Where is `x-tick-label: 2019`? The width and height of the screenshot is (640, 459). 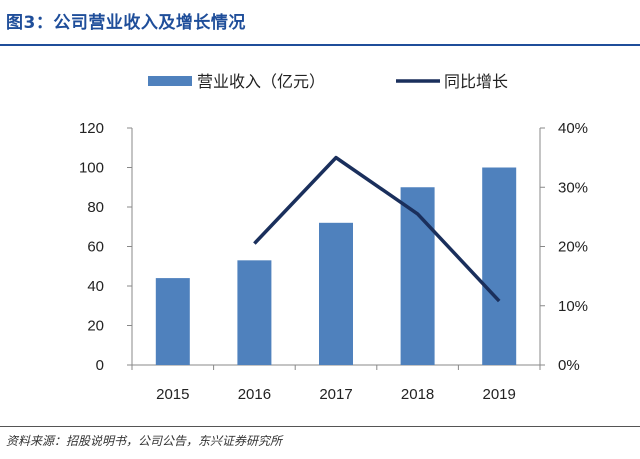 x-tick-label: 2019 is located at coordinates (499, 394).